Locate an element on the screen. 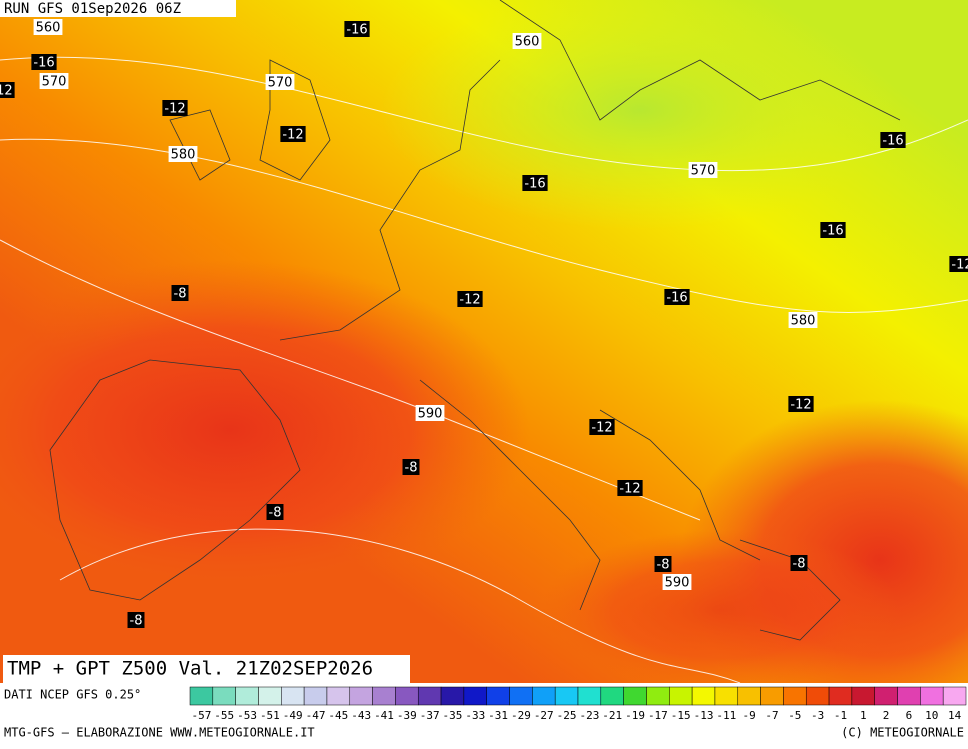 This screenshot has width=968, height=749. map-title: TMP + GPT Z500 Val. 21Z02SEP2026 is located at coordinates (190, 669).